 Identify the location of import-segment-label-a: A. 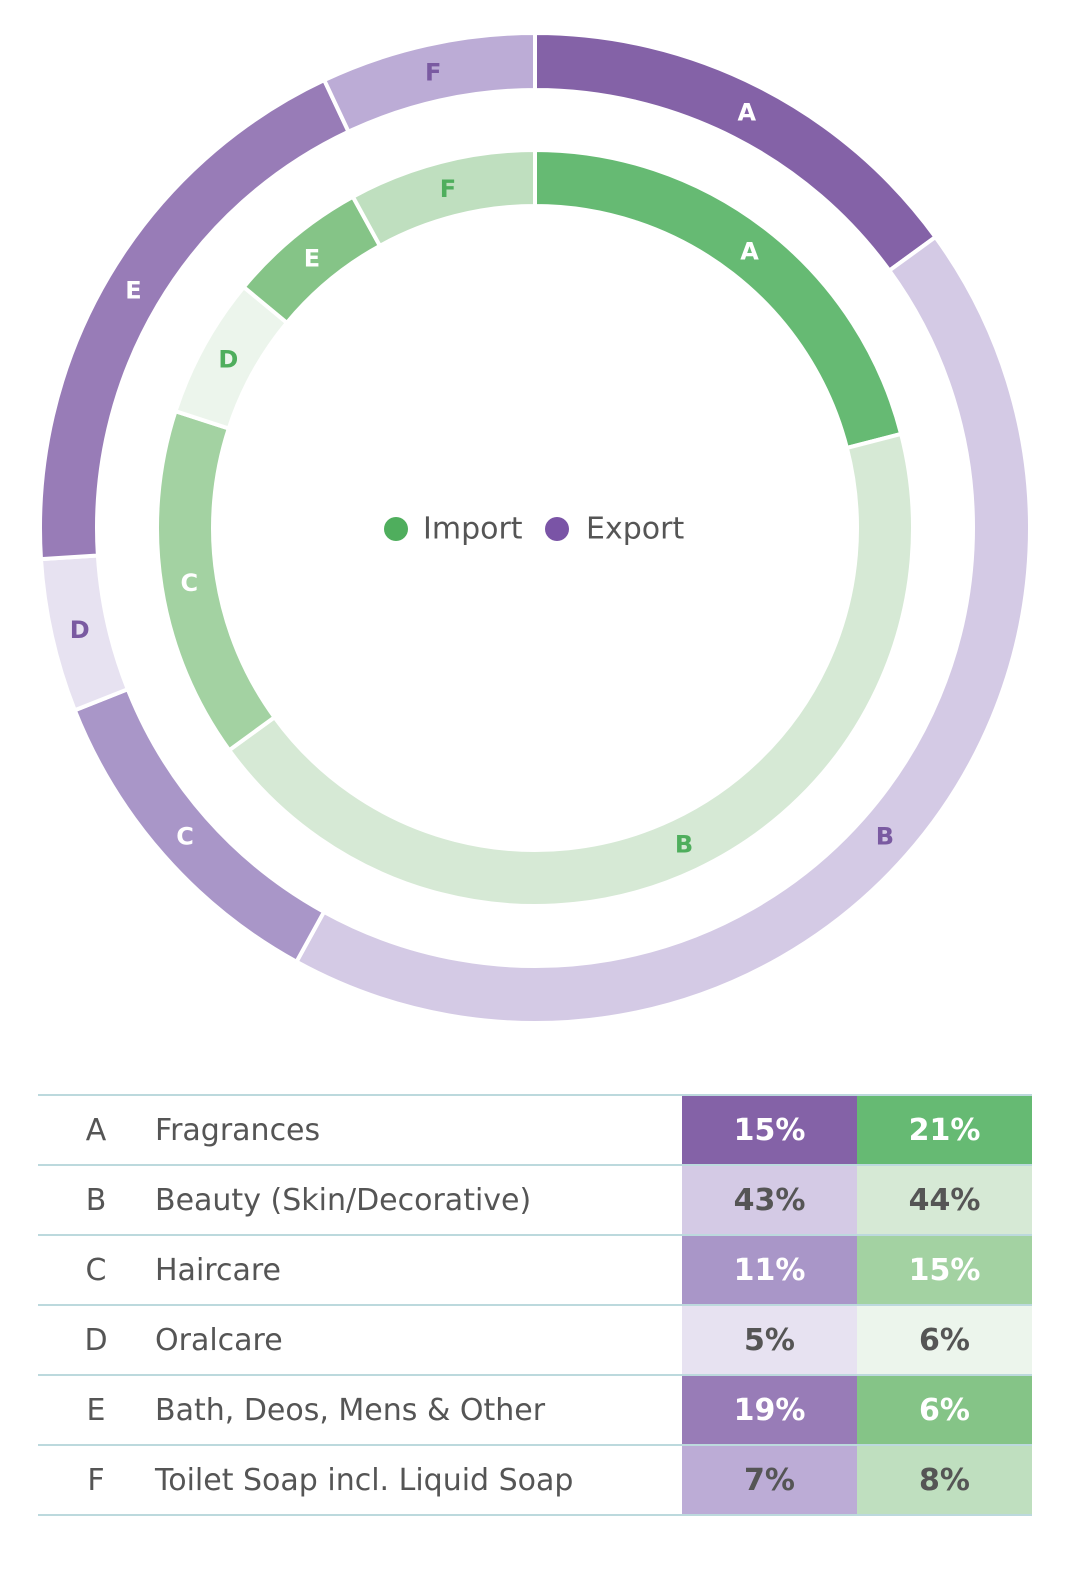
(749, 251).